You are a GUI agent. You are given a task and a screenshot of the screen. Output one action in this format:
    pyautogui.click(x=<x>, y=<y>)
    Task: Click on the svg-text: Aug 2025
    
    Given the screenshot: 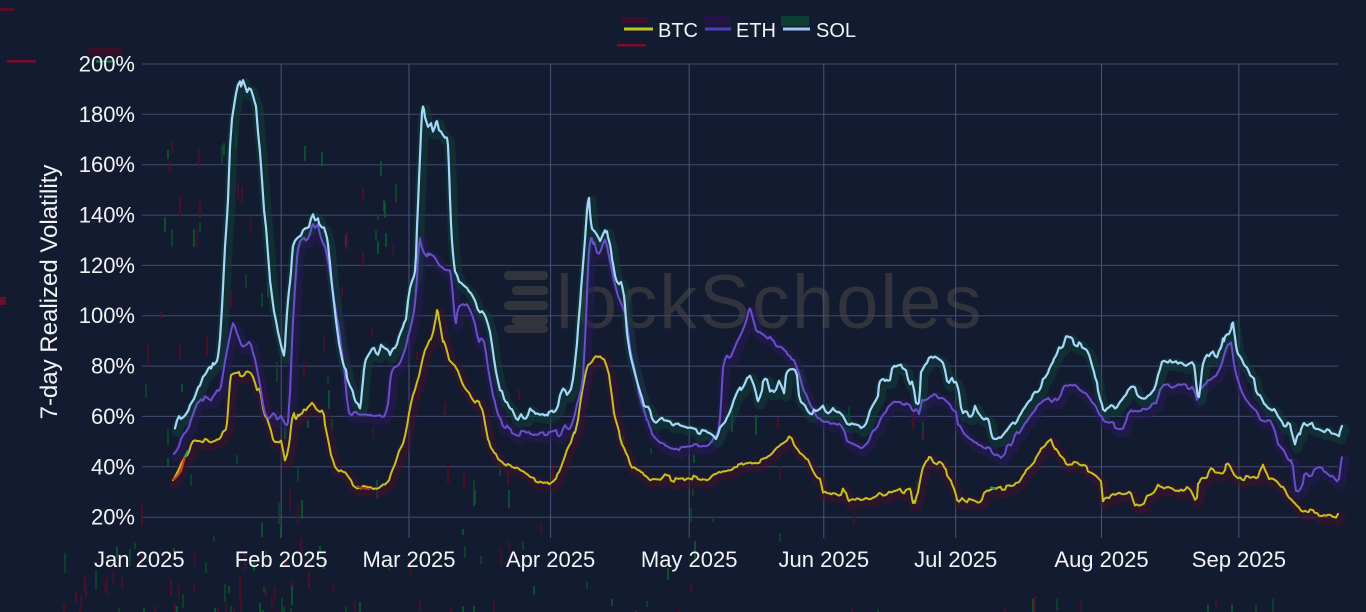 What is the action you would take?
    pyautogui.click(x=1101, y=559)
    